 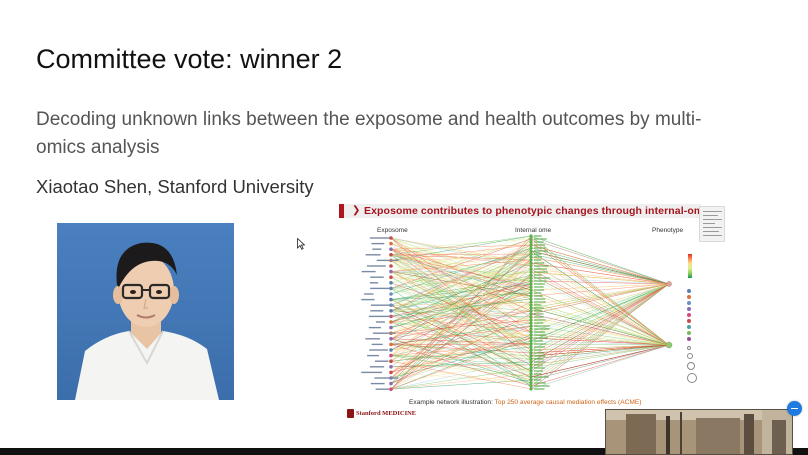 I want to click on chevron-right-icon: ❯, so click(x=356, y=210).